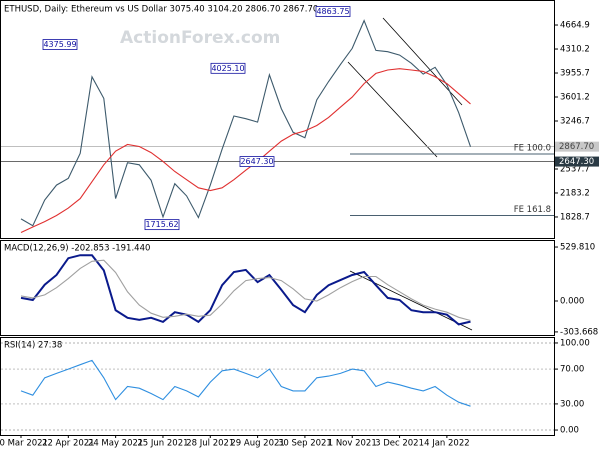 Image resolution: width=600 pixels, height=450 pixels. I want to click on x-tick-label: 1 Nov 2021, so click(352, 444).